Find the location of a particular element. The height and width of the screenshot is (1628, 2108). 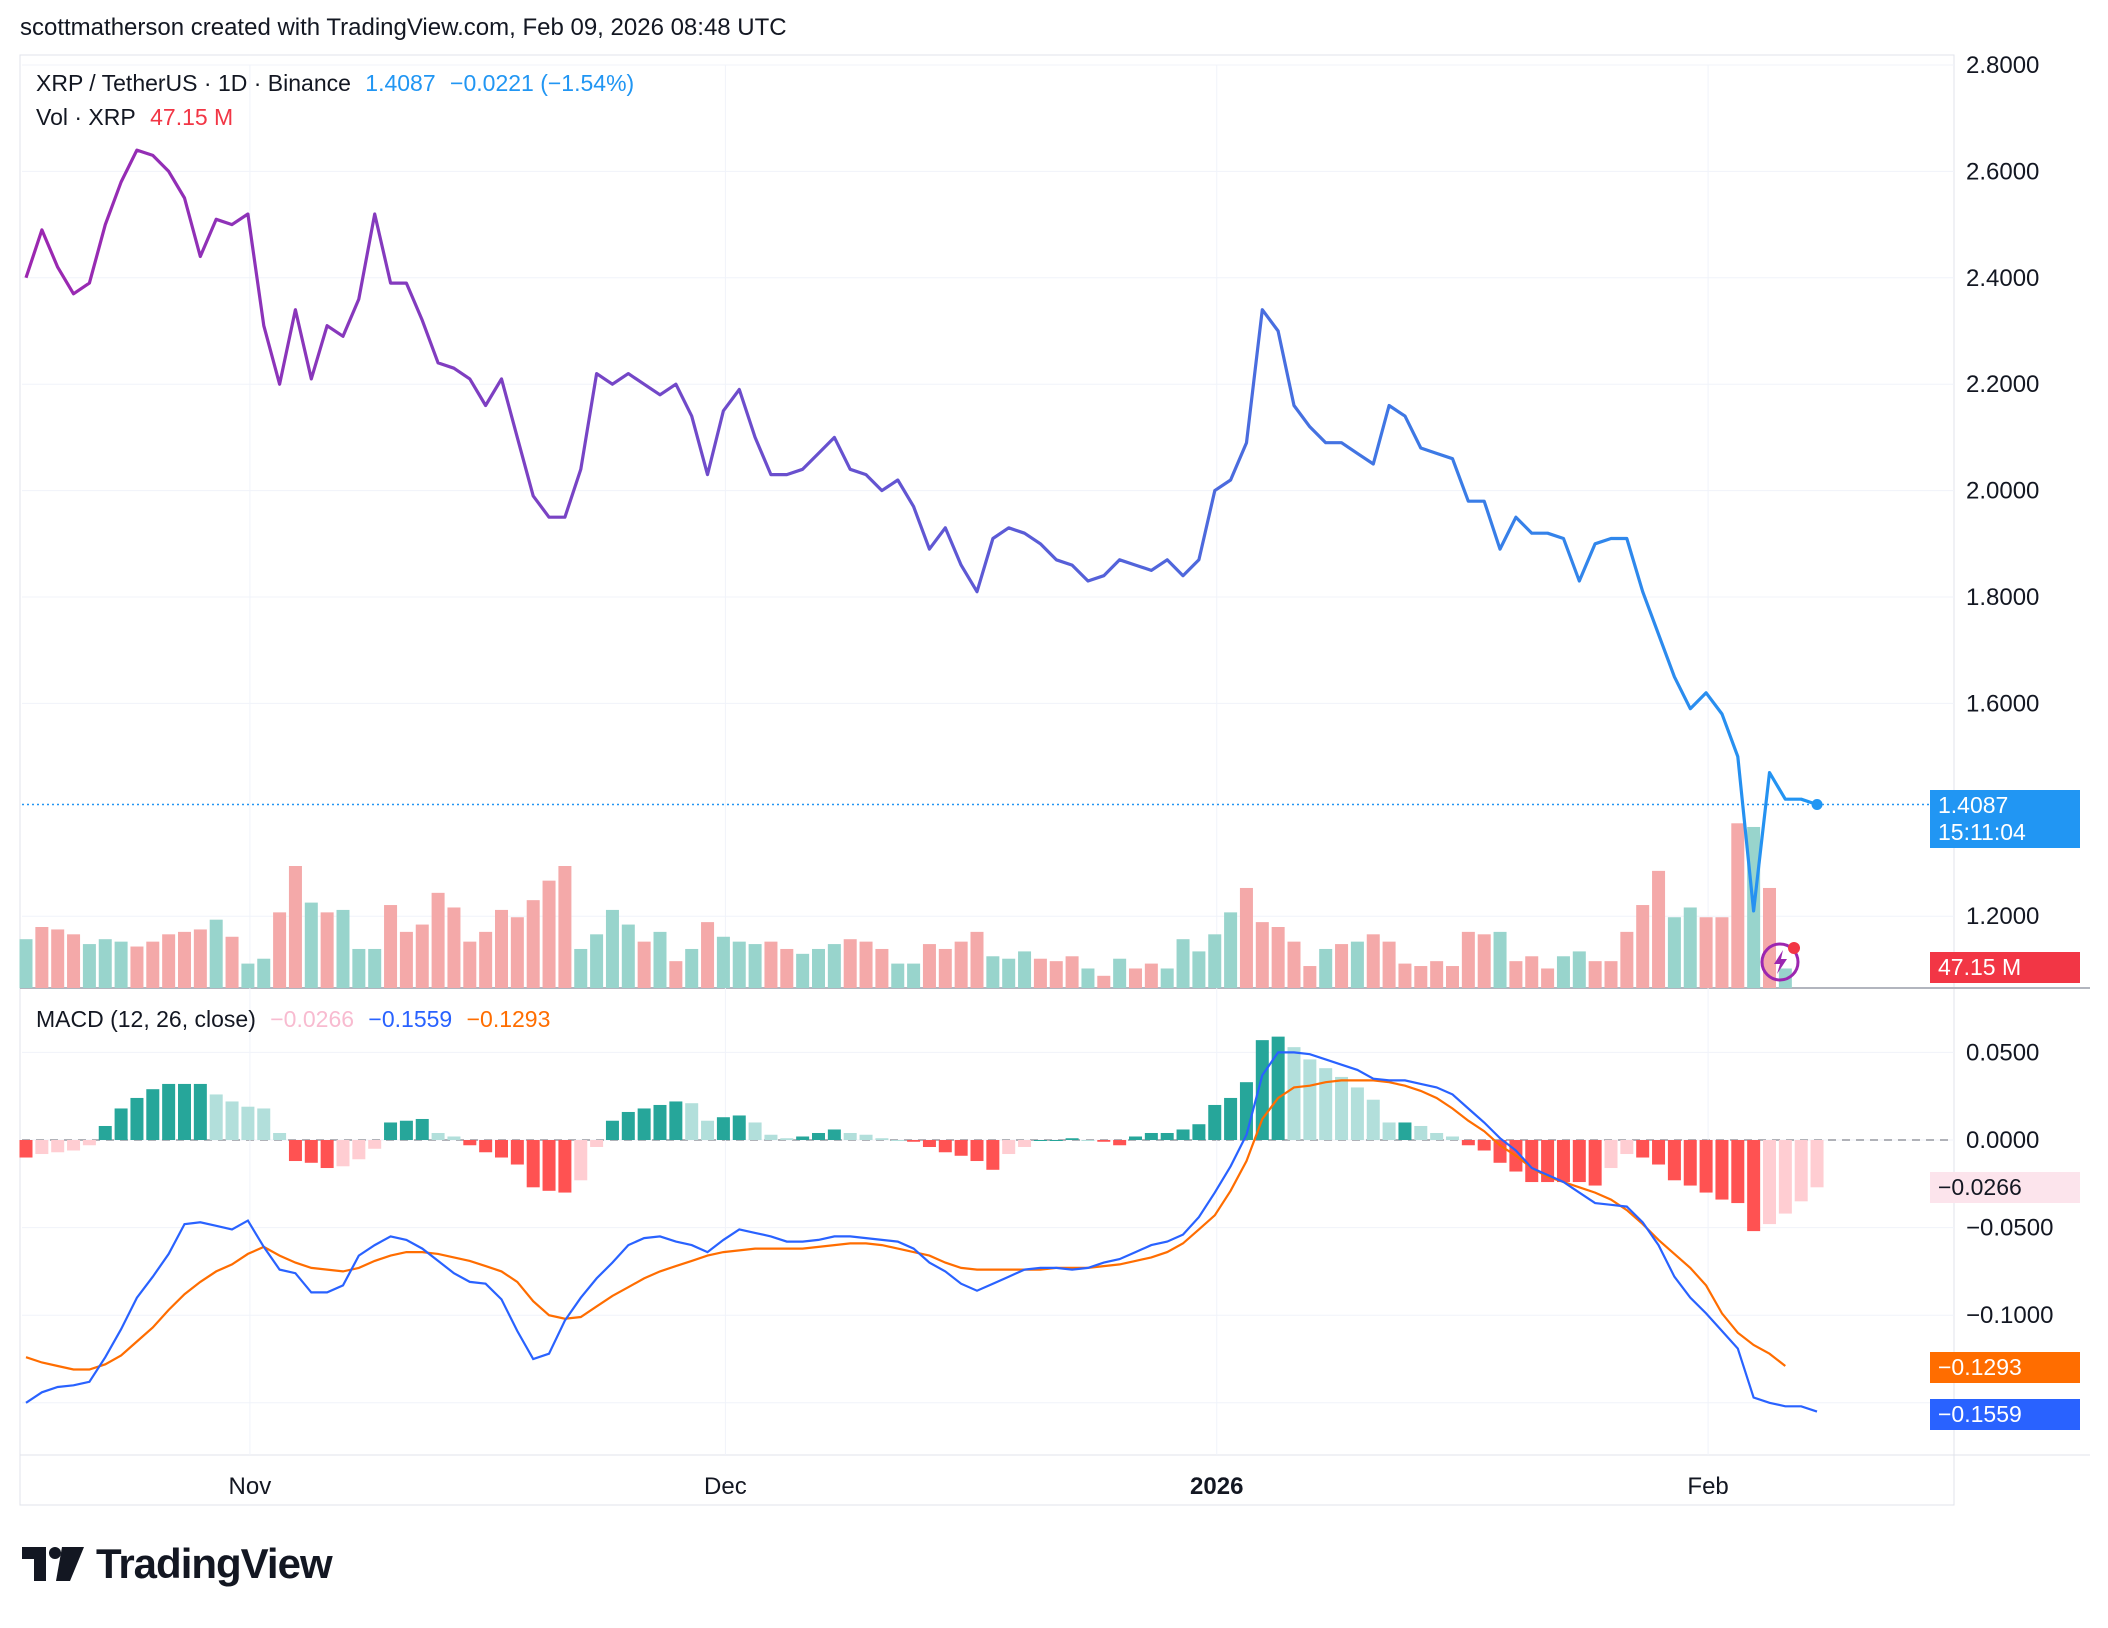

tradingview-logo: TradingView is located at coordinates (177, 1564).